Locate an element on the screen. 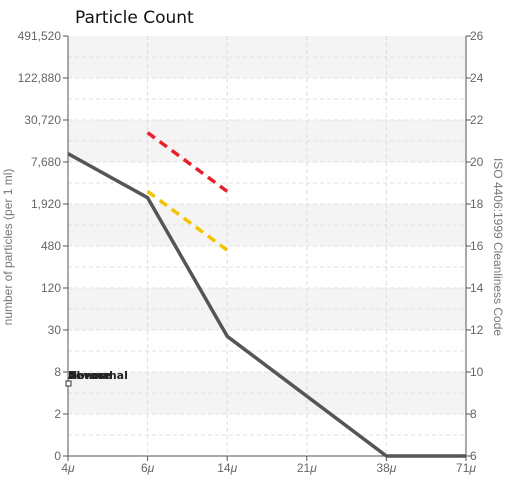 This screenshot has width=511, height=478. x-tick-label: 71μ is located at coordinates (466, 468).